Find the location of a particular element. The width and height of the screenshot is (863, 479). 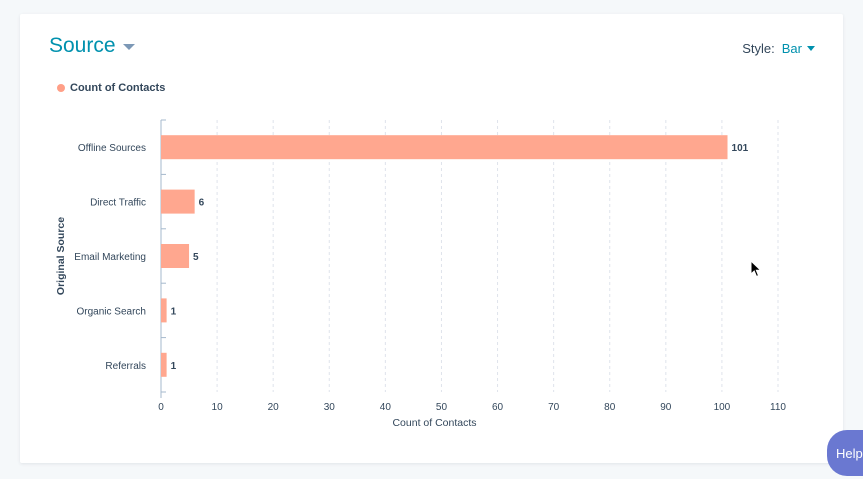

style-label: Style: is located at coordinates (758, 48).